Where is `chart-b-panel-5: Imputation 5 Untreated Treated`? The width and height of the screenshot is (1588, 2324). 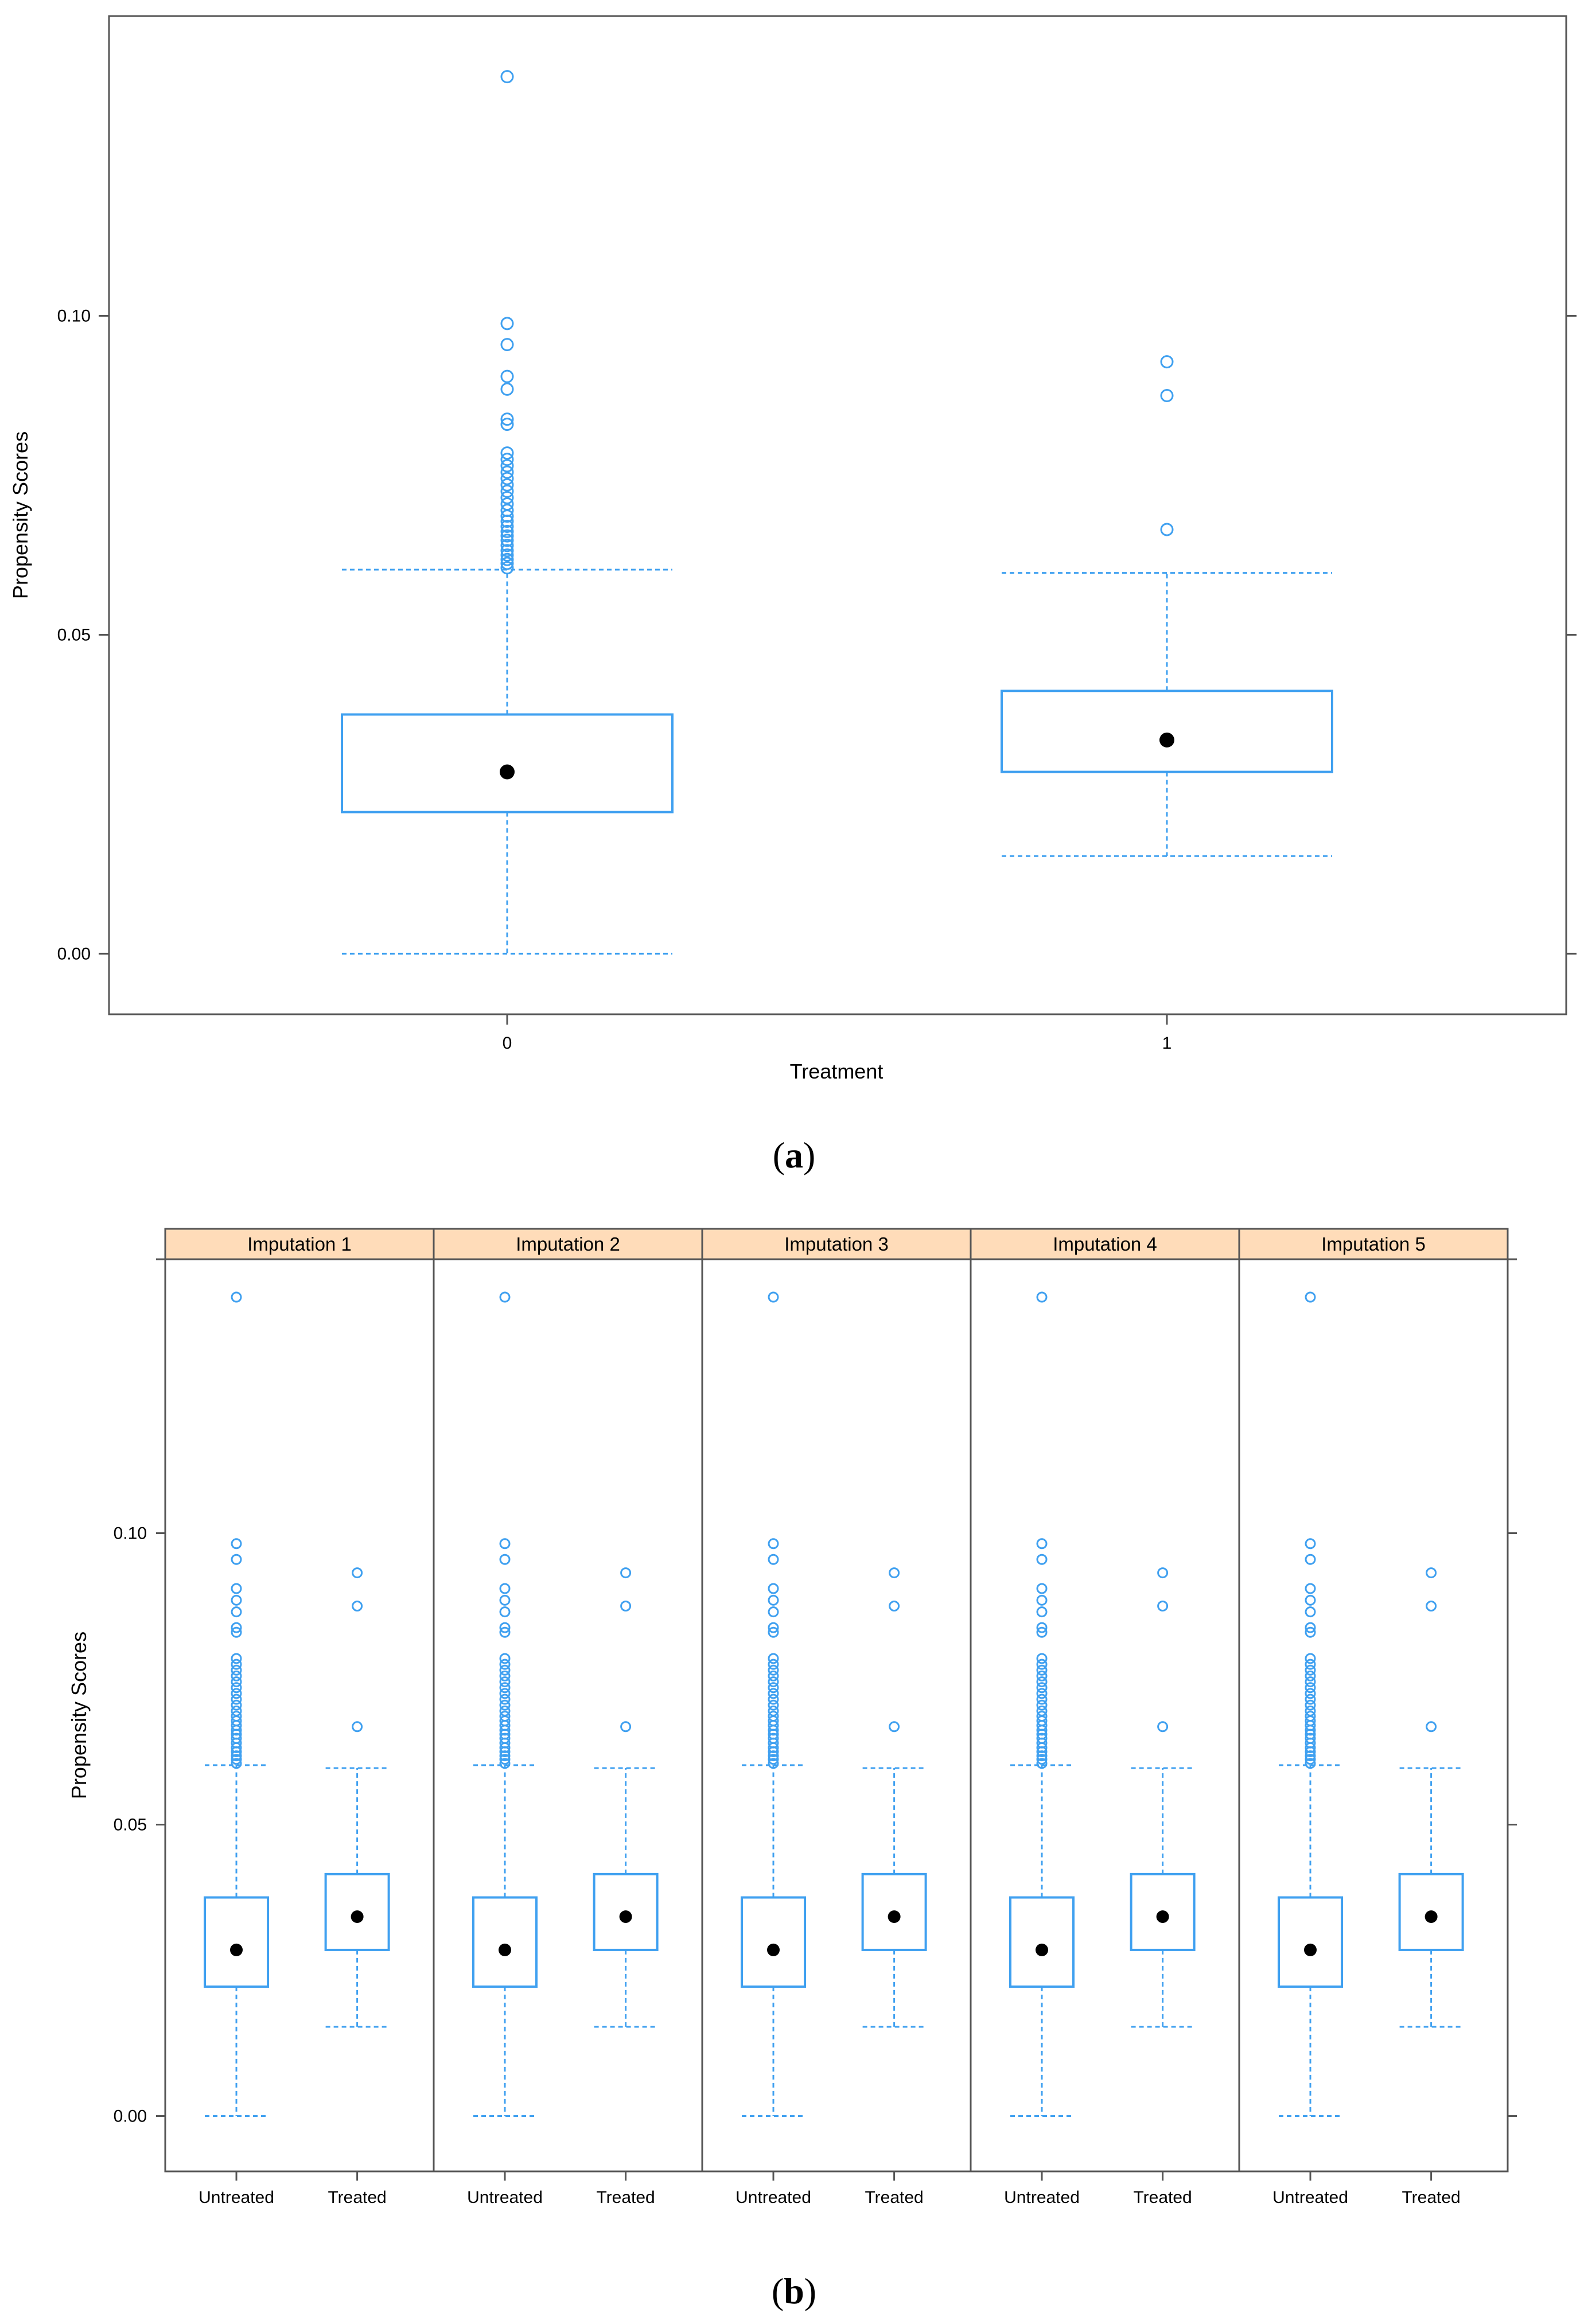 chart-b-panel-5: Imputation 5 Untreated Treated is located at coordinates (1373, 1718).